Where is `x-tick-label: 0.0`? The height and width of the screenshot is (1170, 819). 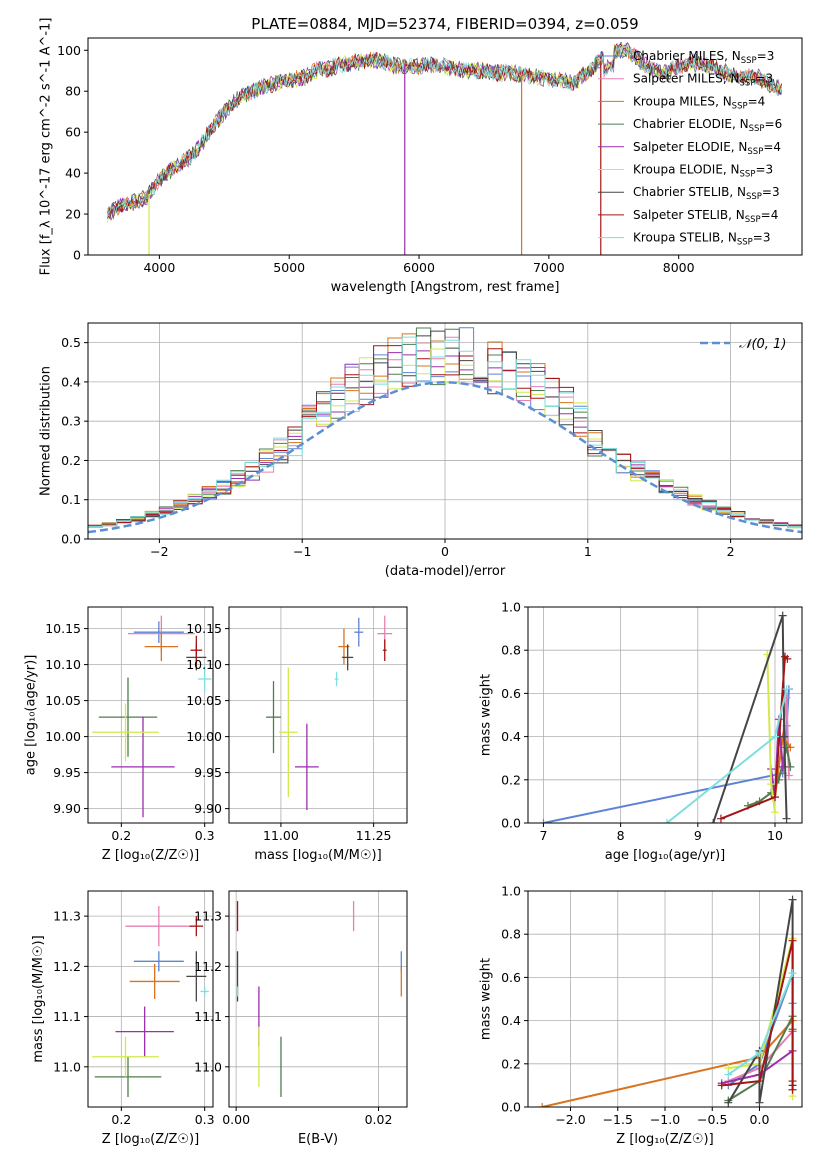
x-tick-label: 0.0 is located at coordinates (760, 1119).